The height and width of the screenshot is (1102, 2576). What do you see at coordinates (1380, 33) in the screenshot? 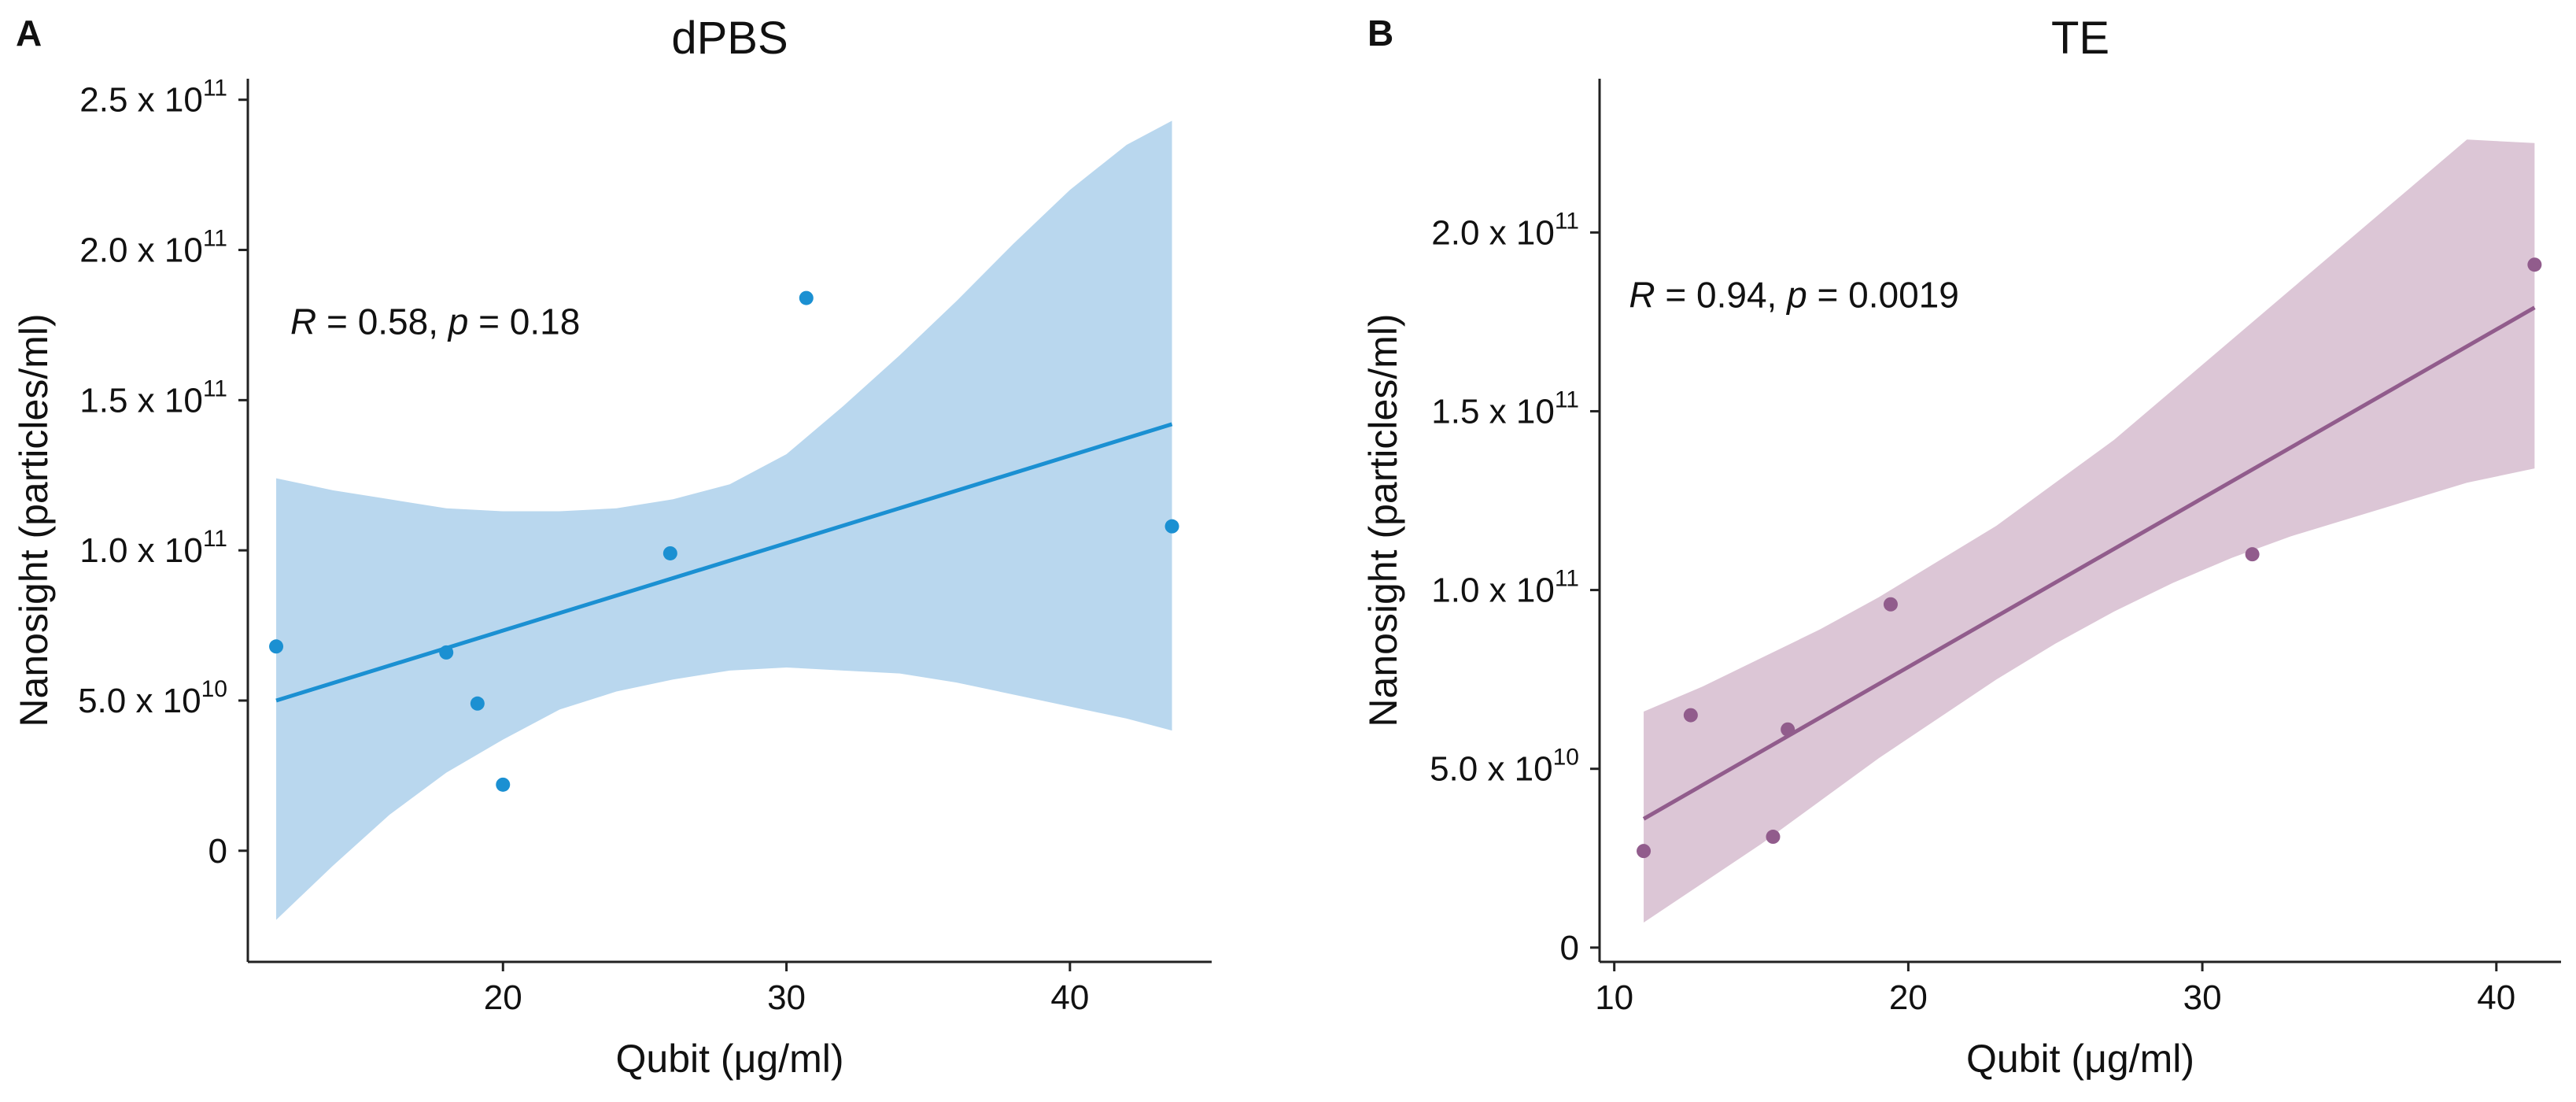
I see `panel-letter: B` at bounding box center [1380, 33].